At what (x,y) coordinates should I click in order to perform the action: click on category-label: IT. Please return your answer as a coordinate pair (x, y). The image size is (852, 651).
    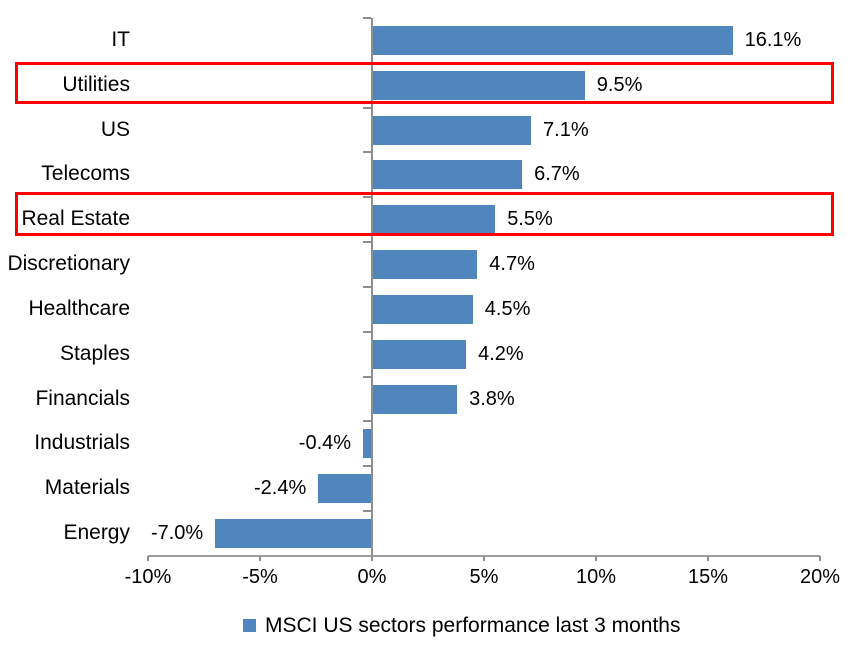
    Looking at the image, I should click on (120, 39).